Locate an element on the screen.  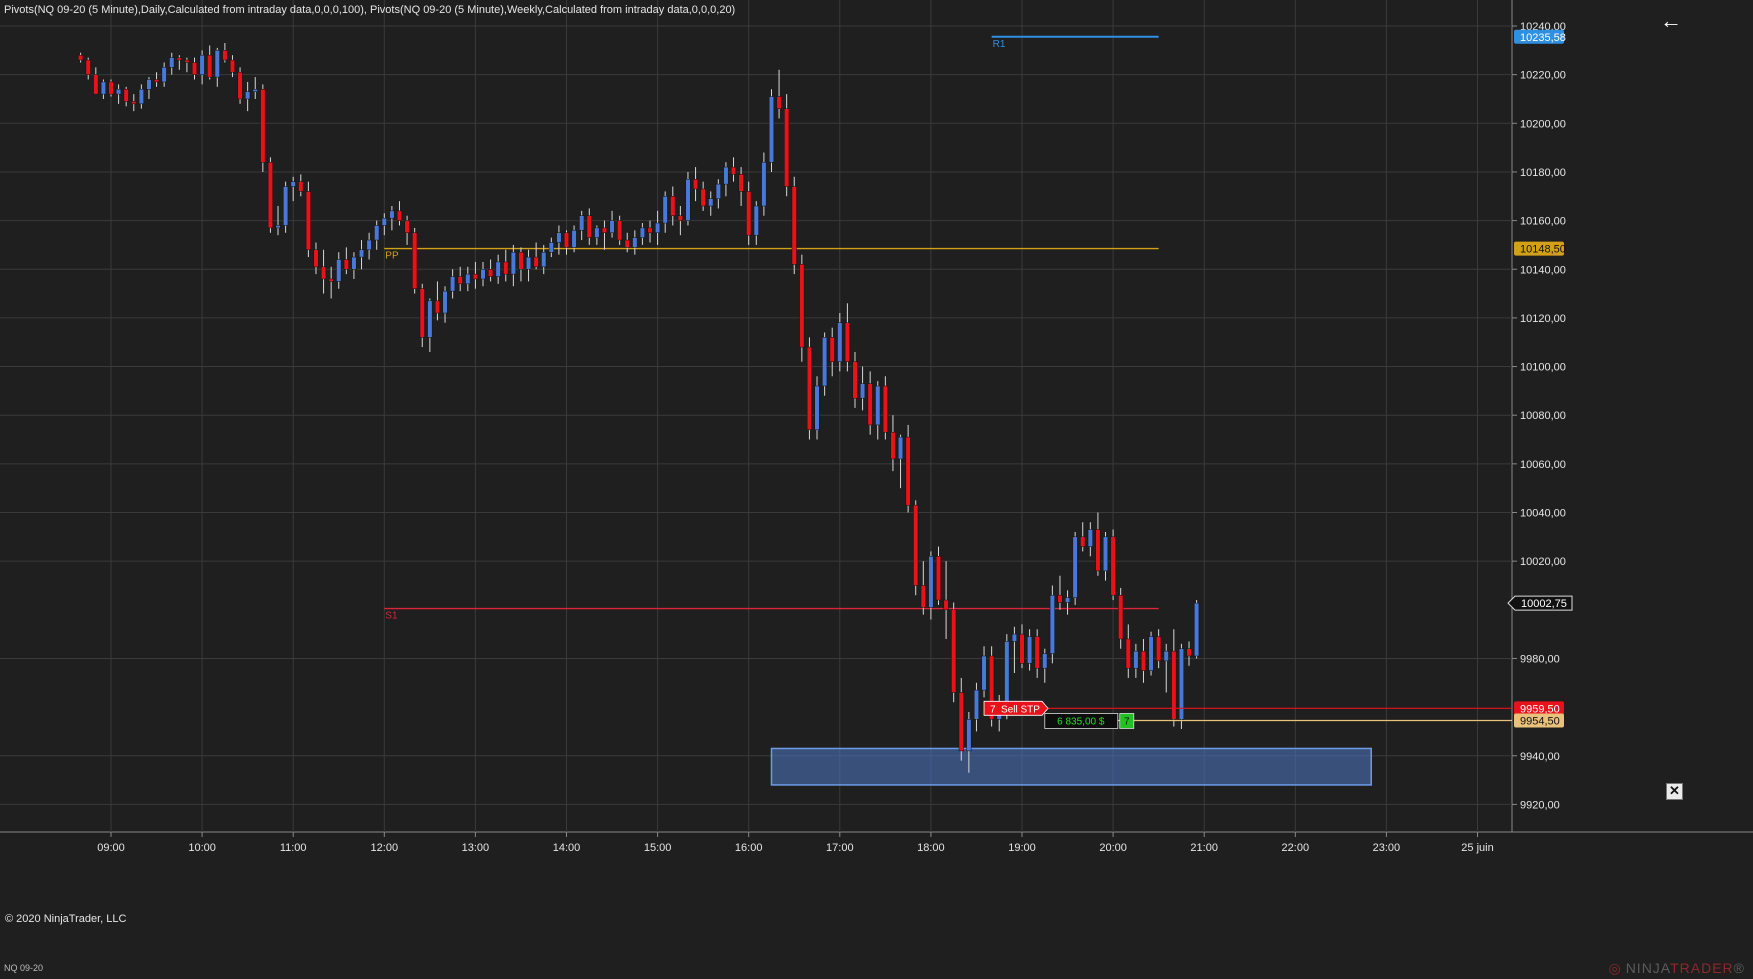
position-quantity-label: 7 is located at coordinates (1127, 721).